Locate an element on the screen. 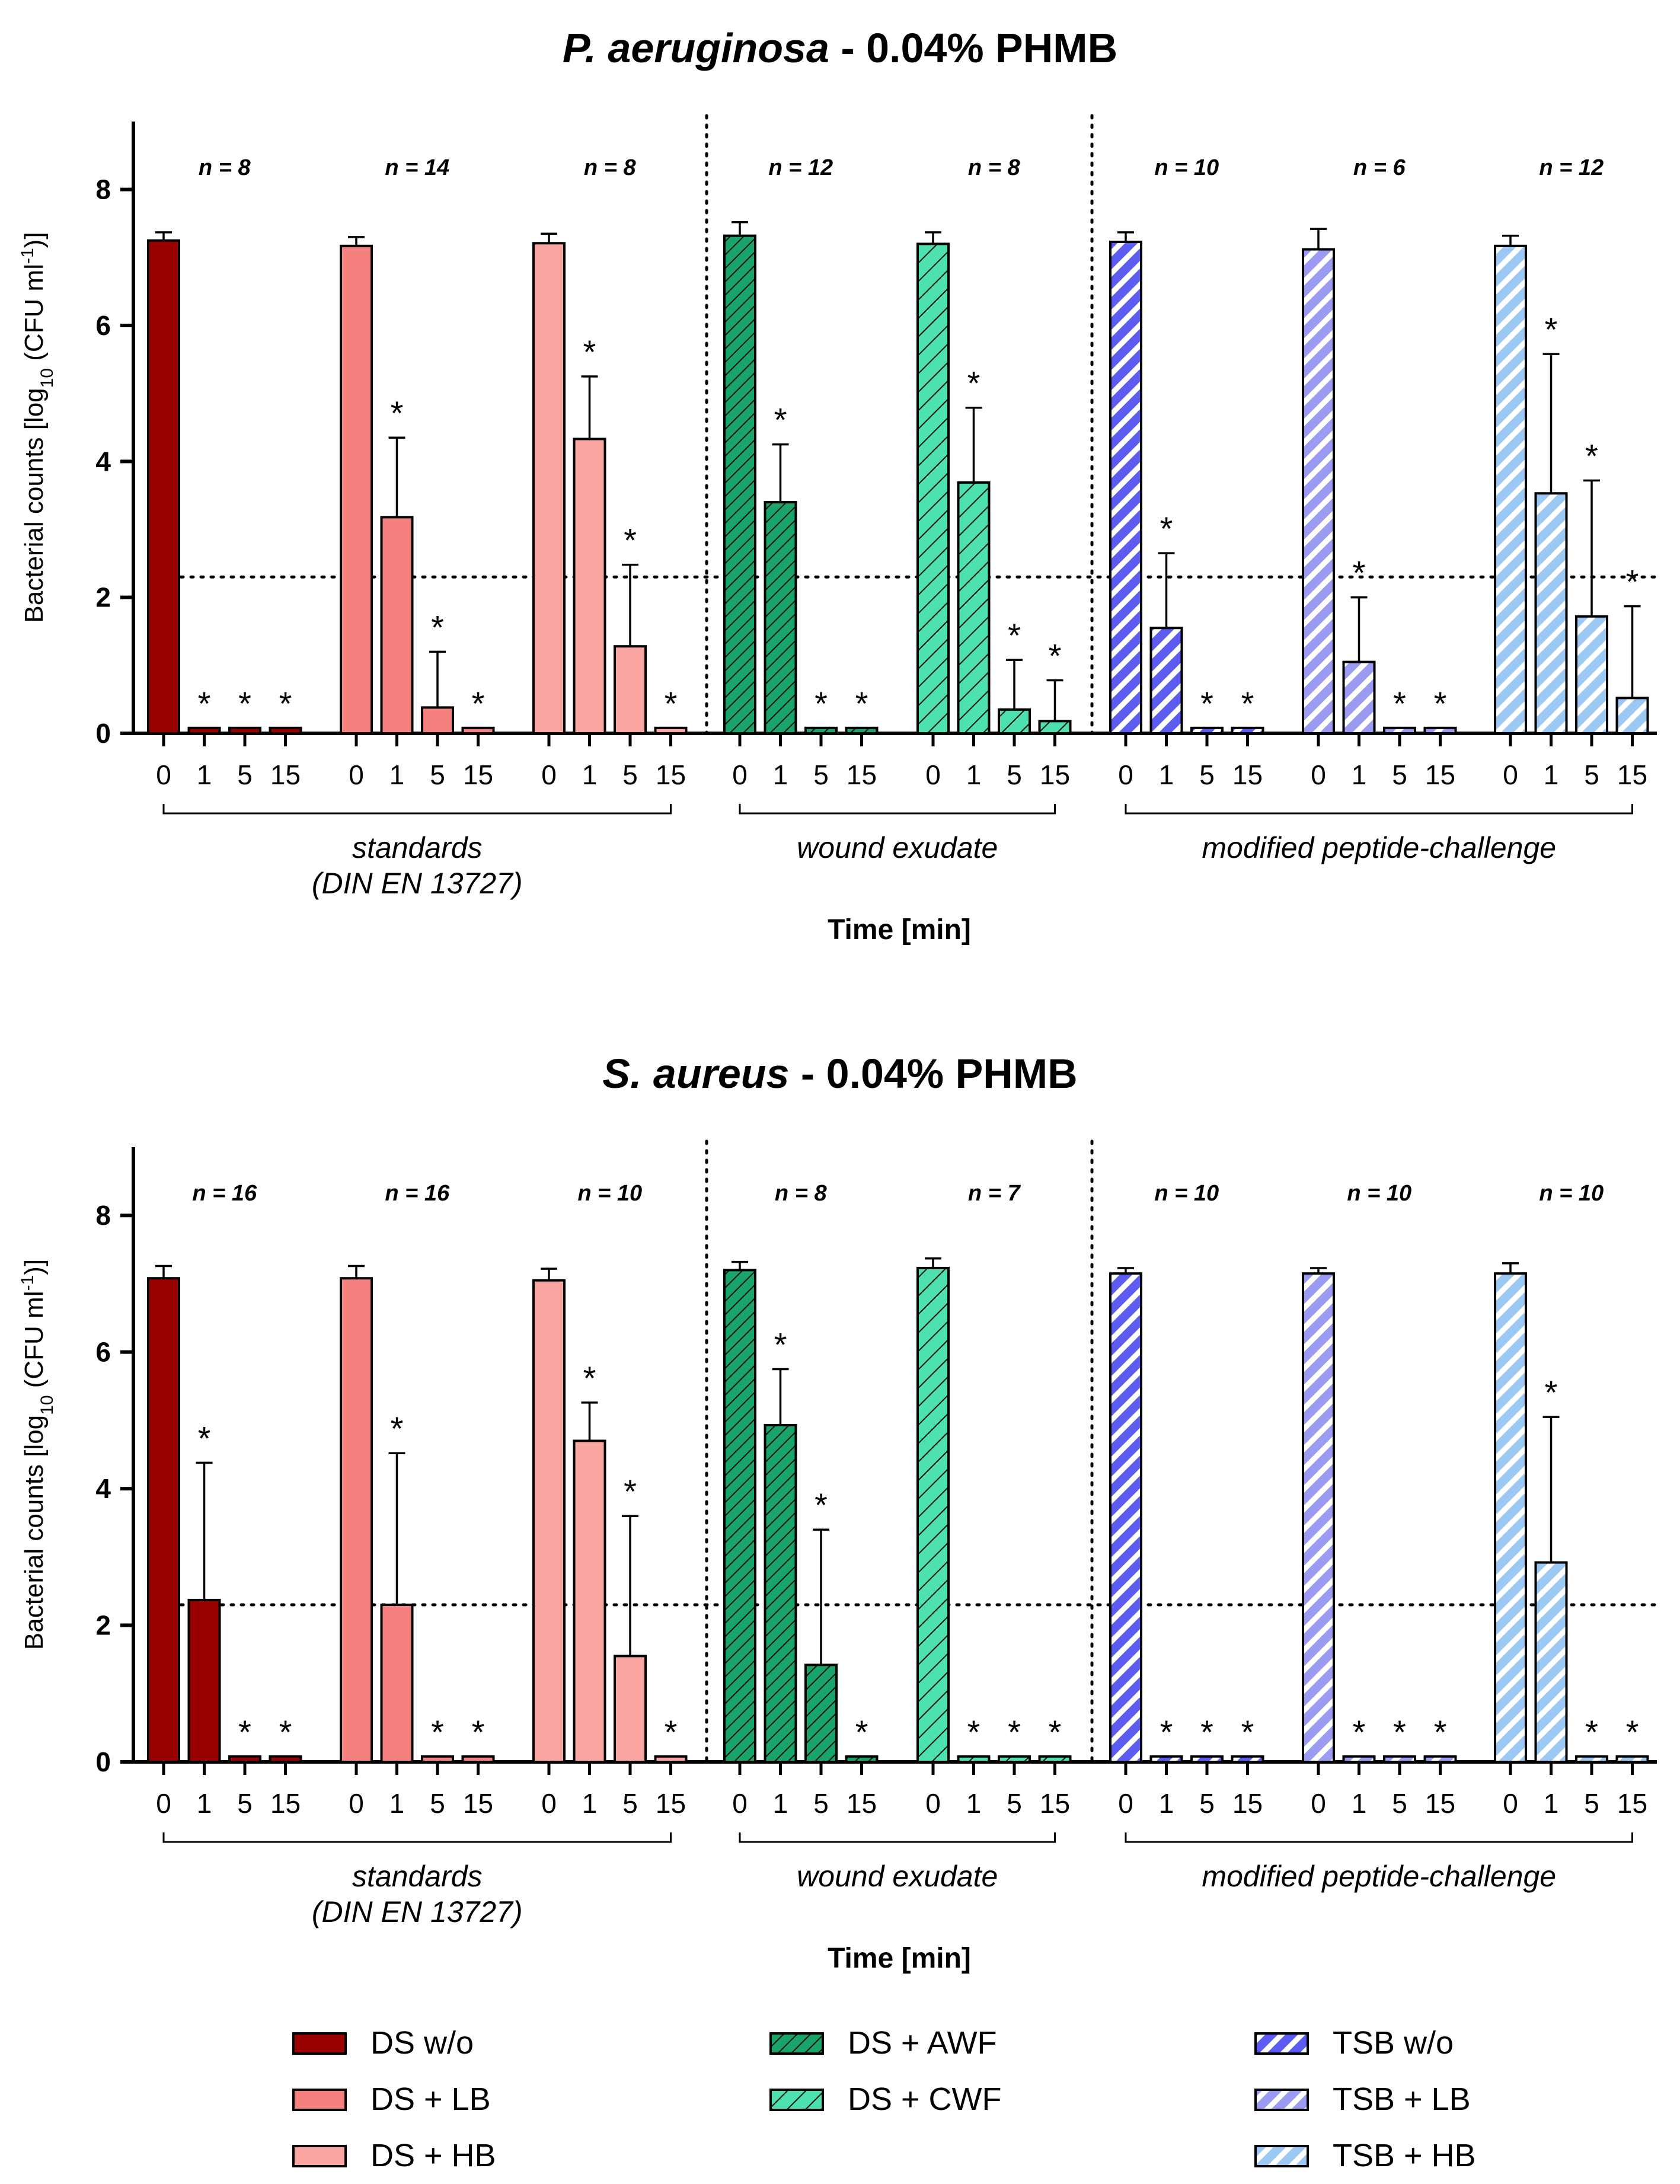 Image resolution: width=1680 pixels, height=2184 pixels. bar-ds-cwf-t0 is located at coordinates (933, 489).